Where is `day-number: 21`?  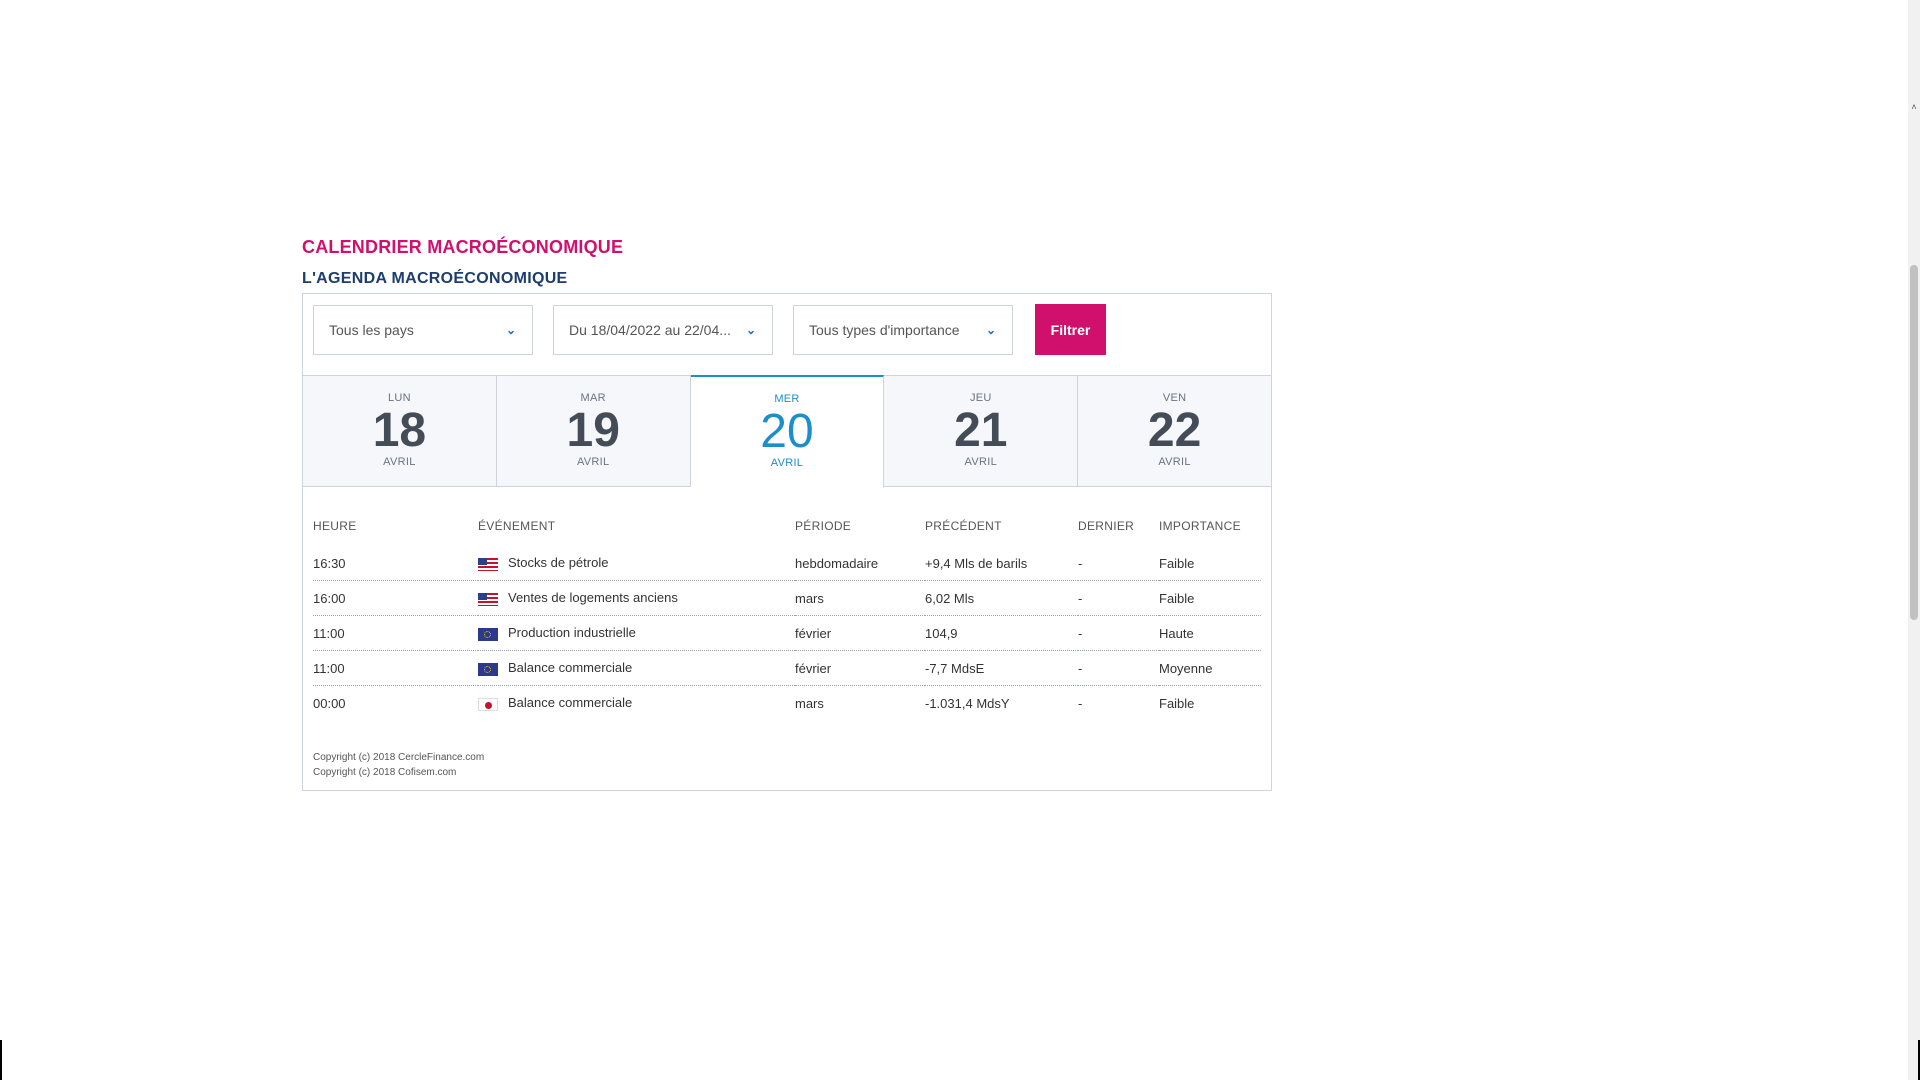
day-number: 21 is located at coordinates (981, 430).